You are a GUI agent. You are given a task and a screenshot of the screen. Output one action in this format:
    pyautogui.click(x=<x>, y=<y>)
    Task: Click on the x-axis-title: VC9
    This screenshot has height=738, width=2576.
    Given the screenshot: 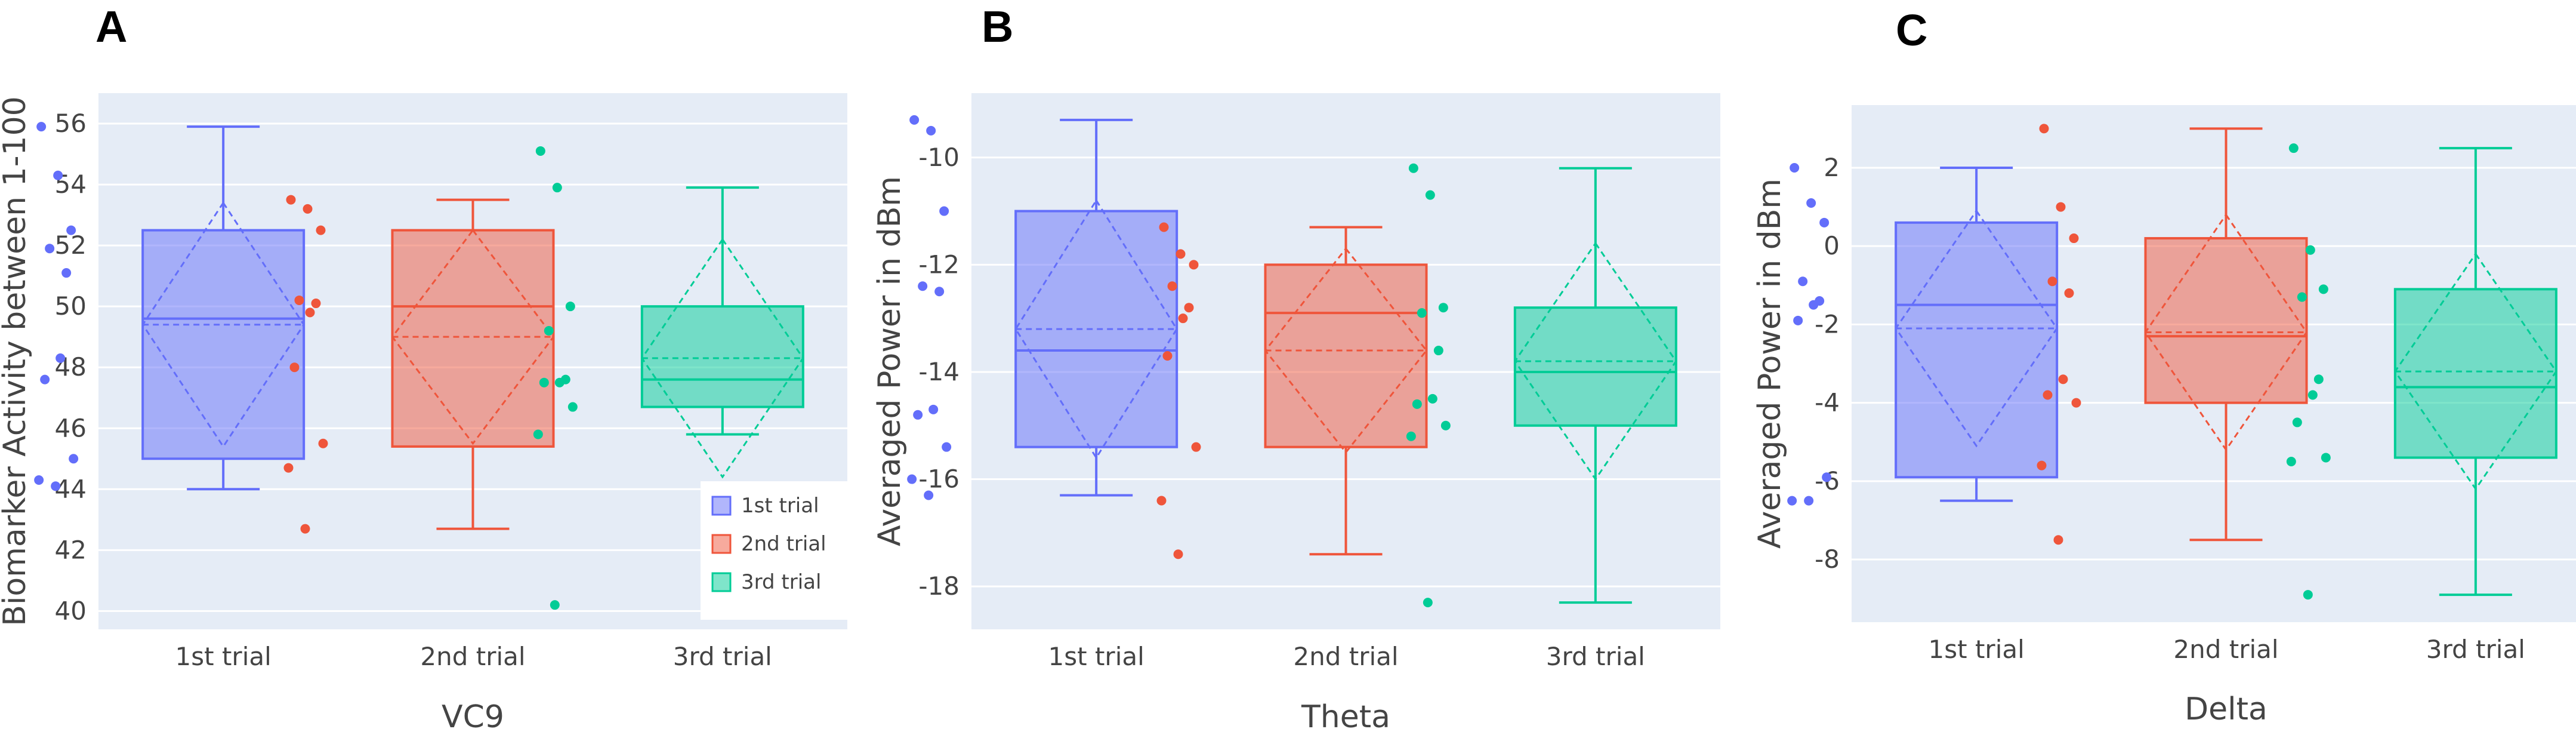 What is the action you would take?
    pyautogui.click(x=473, y=717)
    